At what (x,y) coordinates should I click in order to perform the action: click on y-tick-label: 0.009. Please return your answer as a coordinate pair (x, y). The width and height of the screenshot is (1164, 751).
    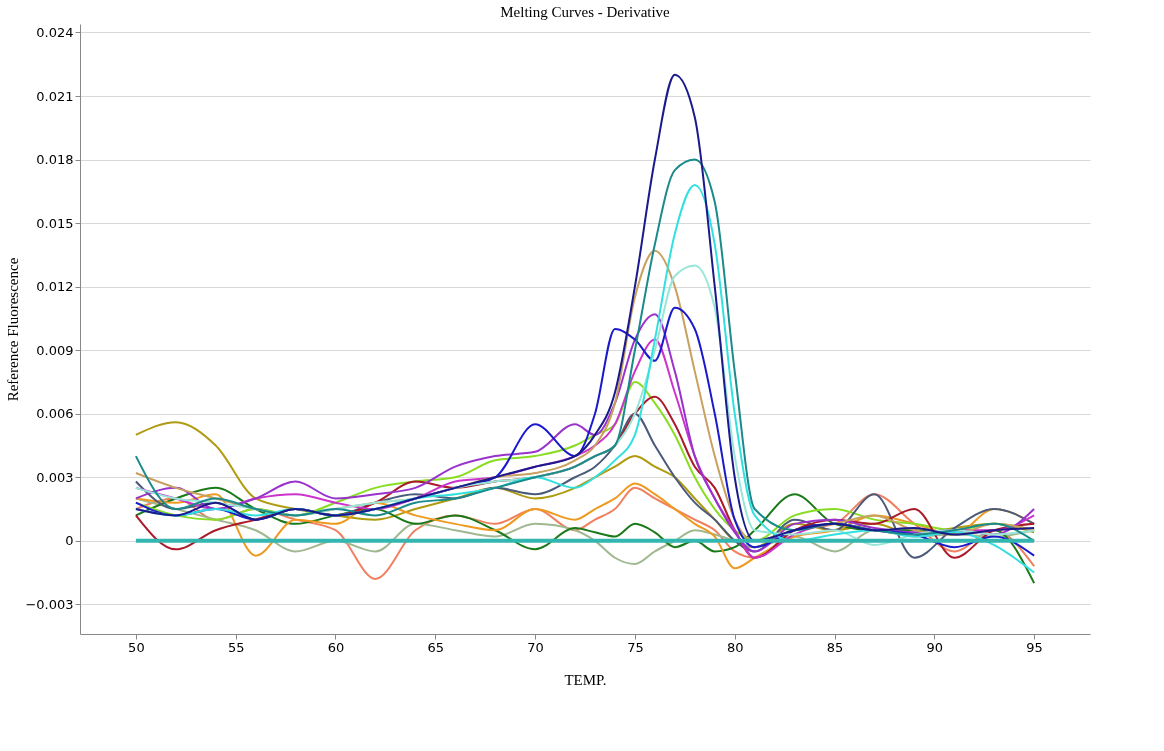
    Looking at the image, I should click on (55, 350).